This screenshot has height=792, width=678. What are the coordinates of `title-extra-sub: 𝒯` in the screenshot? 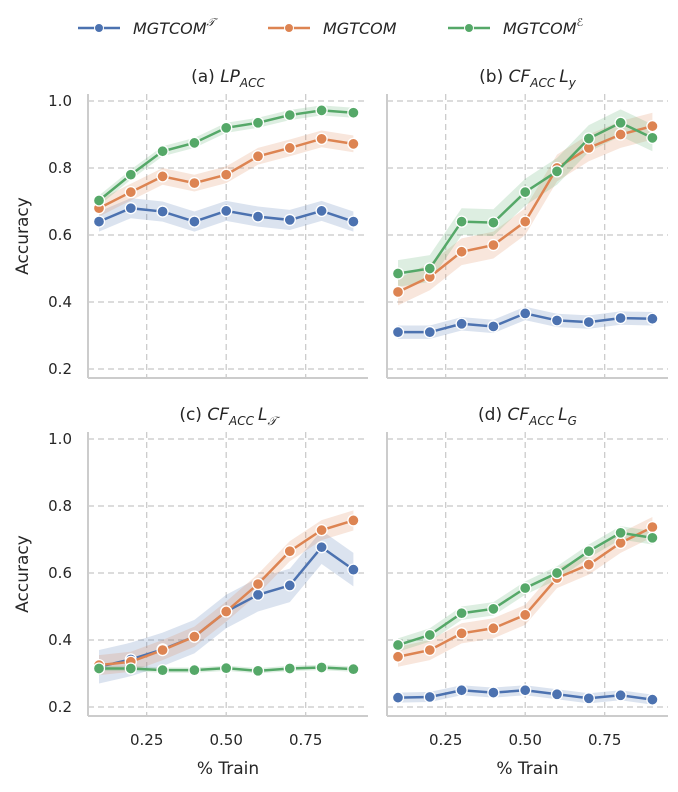 It's located at (273, 421).